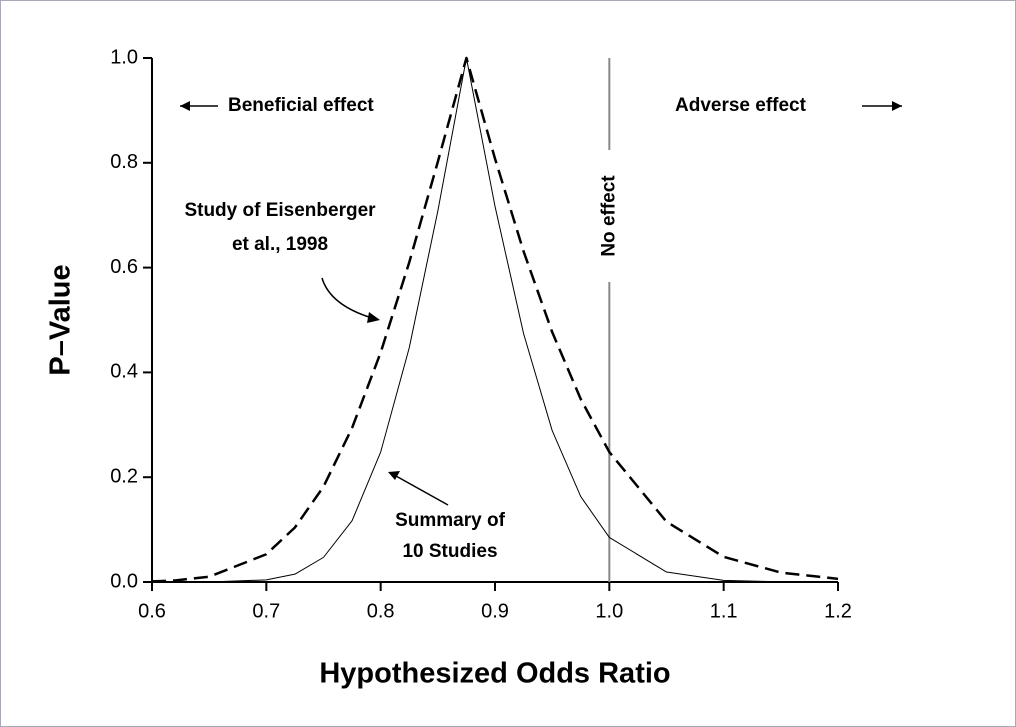 The height and width of the screenshot is (727, 1016). I want to click on y-tick-label: 0.8, so click(124, 162).